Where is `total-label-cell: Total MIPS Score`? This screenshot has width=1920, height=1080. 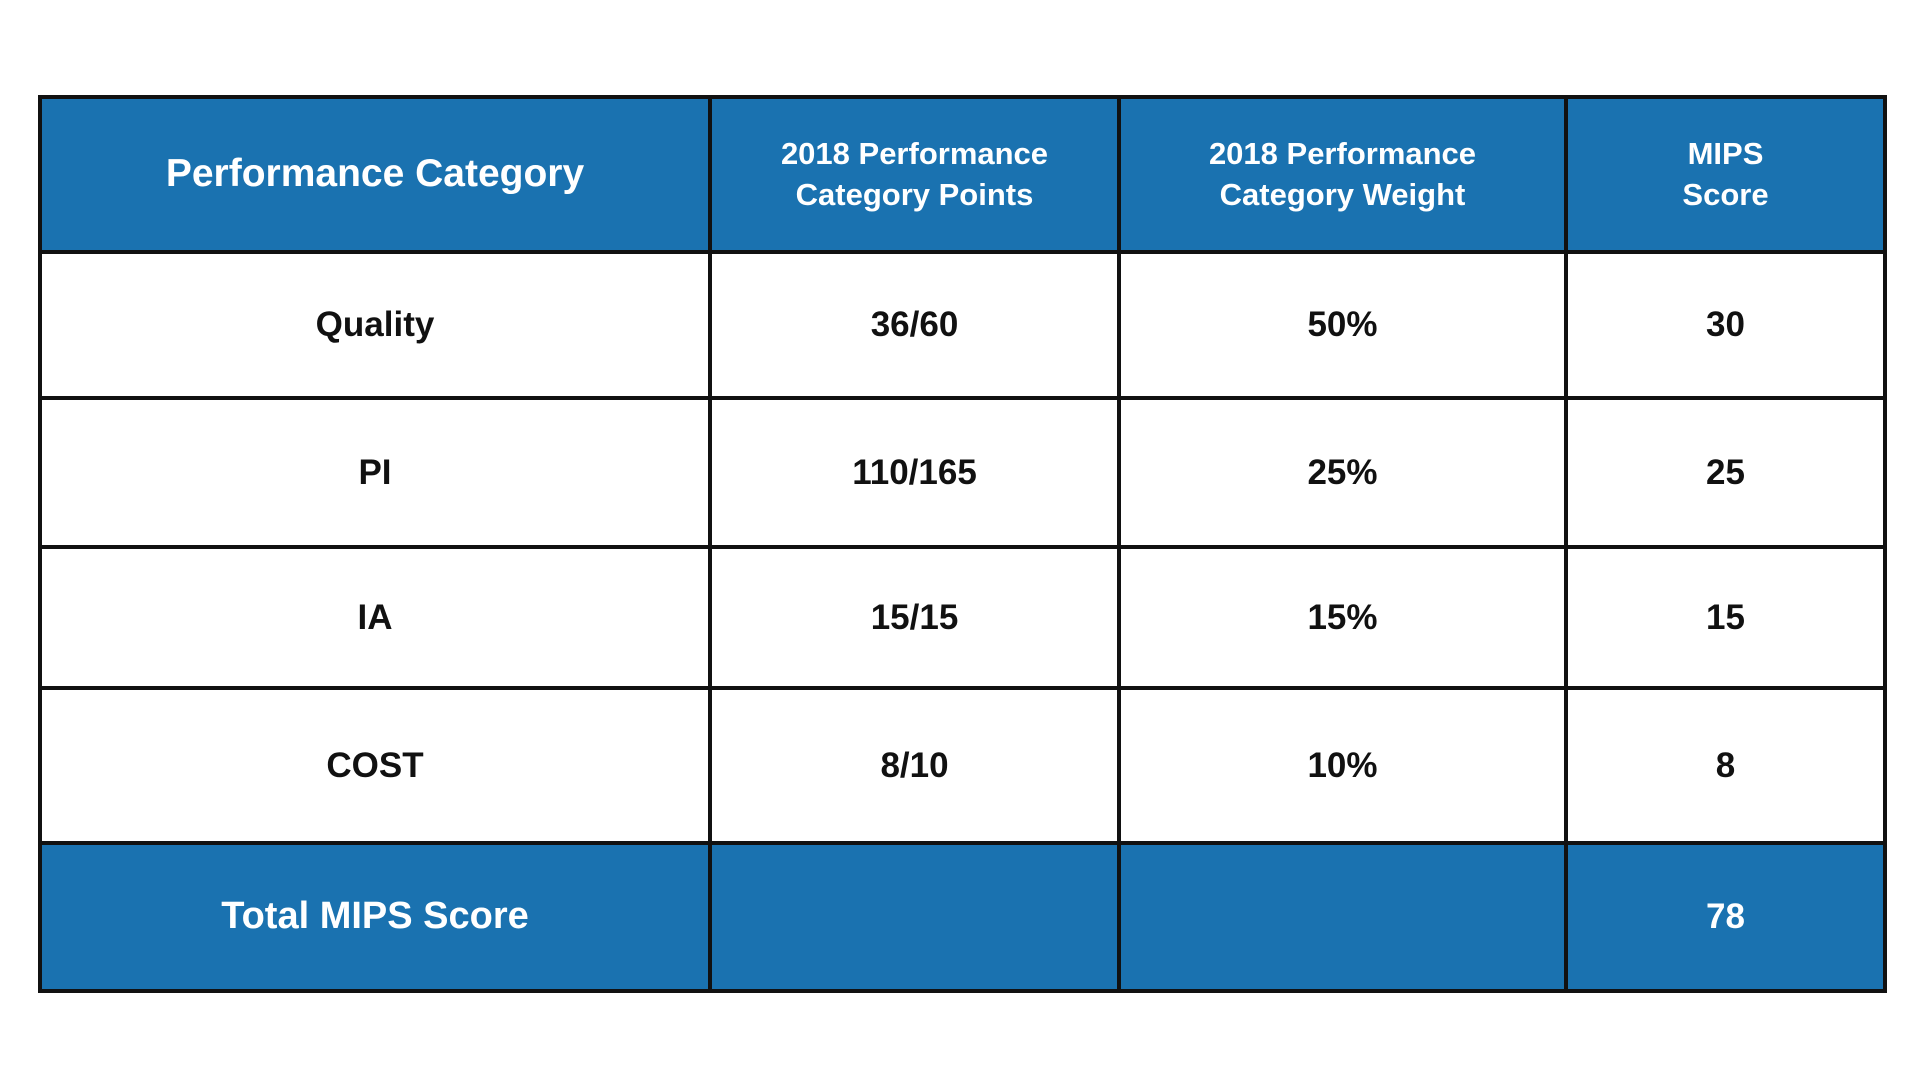 total-label-cell: Total MIPS Score is located at coordinates (375, 917).